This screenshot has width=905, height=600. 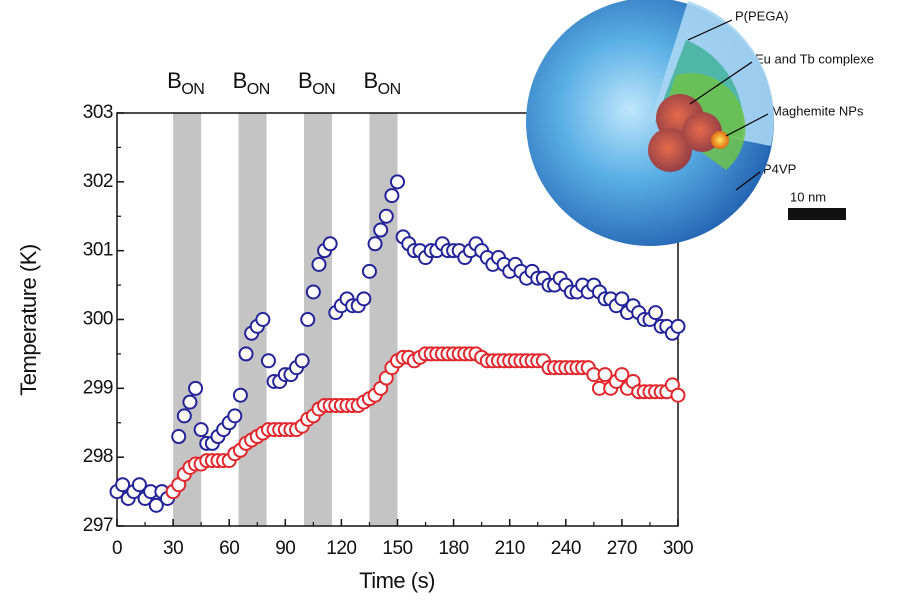 What do you see at coordinates (678, 548) in the screenshot?
I see `x-tick-label: 300` at bounding box center [678, 548].